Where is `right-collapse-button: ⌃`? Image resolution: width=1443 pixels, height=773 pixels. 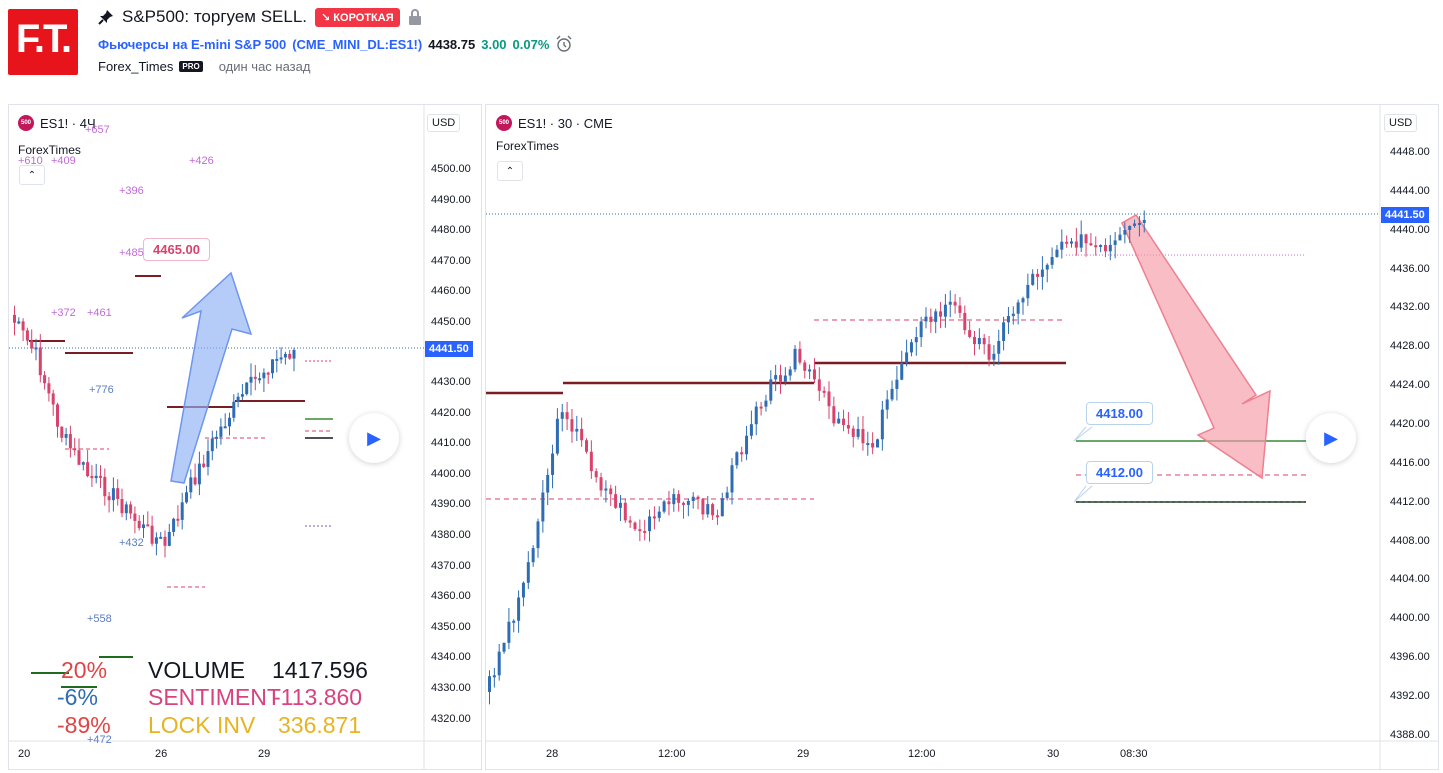
right-collapse-button: ⌃ is located at coordinates (510, 171).